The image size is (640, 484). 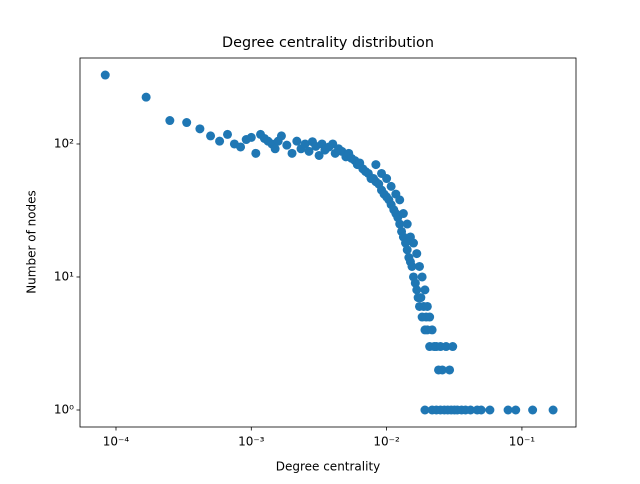 What do you see at coordinates (32, 242) in the screenshot?
I see `y-axis-label: Number of nodes` at bounding box center [32, 242].